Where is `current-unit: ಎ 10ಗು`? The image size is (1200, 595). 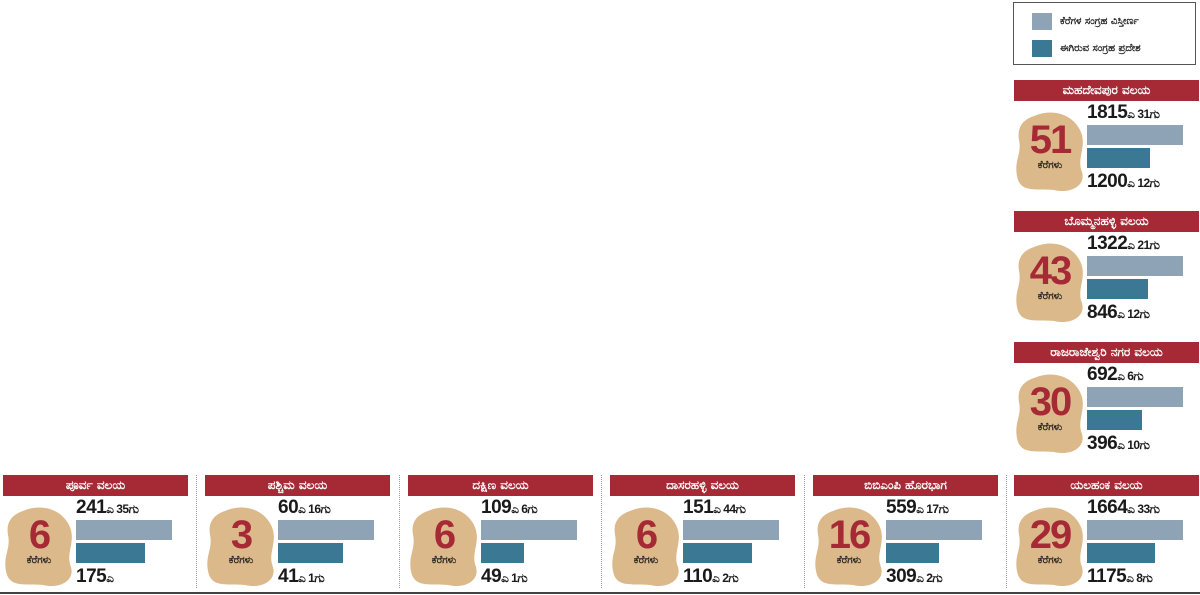 current-unit: ಎ 10ಗು is located at coordinates (1133, 445).